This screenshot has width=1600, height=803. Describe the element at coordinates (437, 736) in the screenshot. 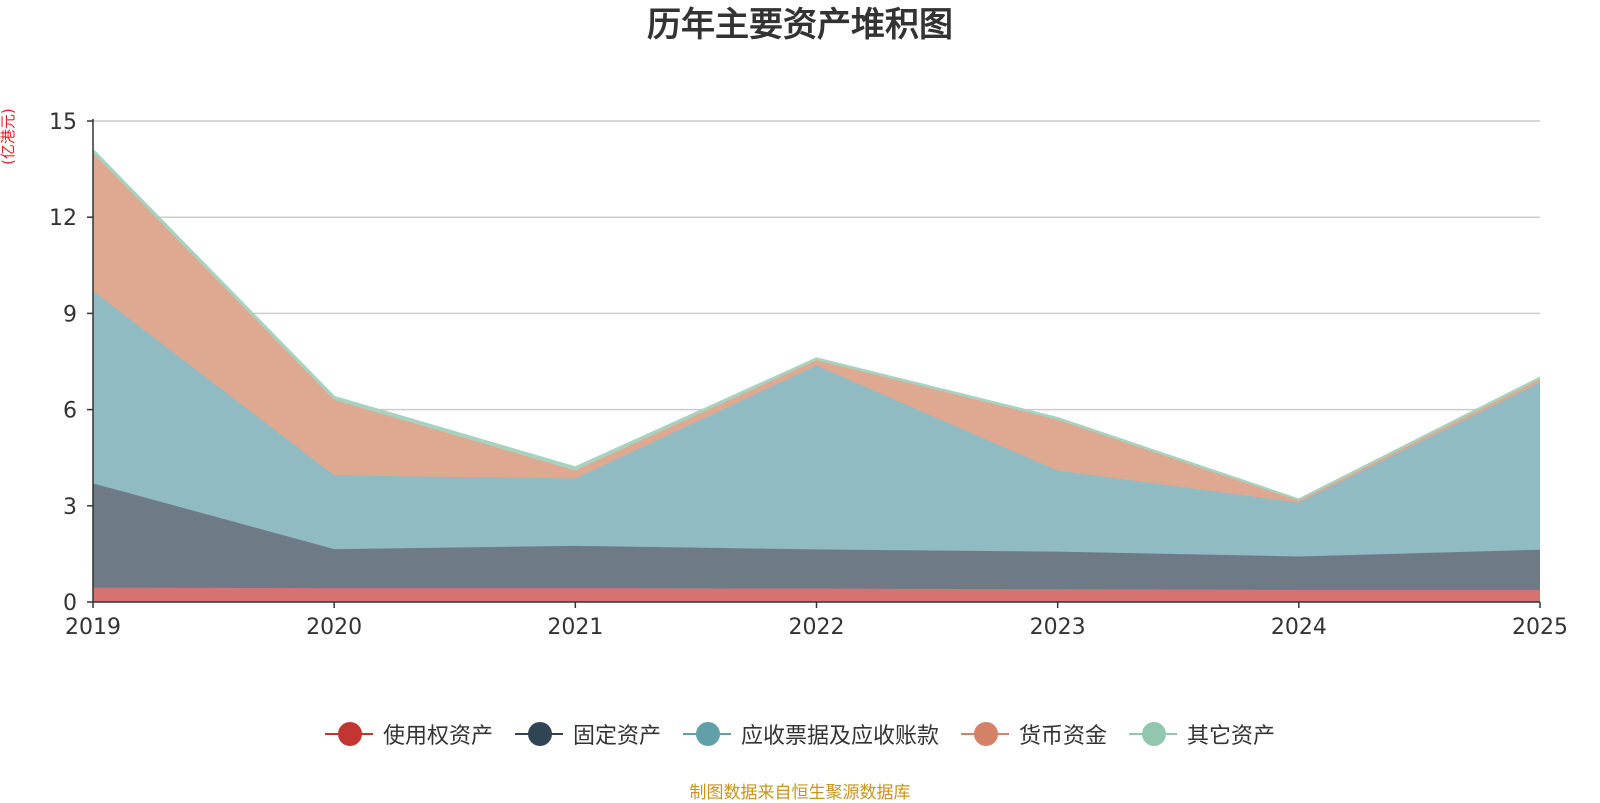

I see `legend-label: 使用权资产` at that location.